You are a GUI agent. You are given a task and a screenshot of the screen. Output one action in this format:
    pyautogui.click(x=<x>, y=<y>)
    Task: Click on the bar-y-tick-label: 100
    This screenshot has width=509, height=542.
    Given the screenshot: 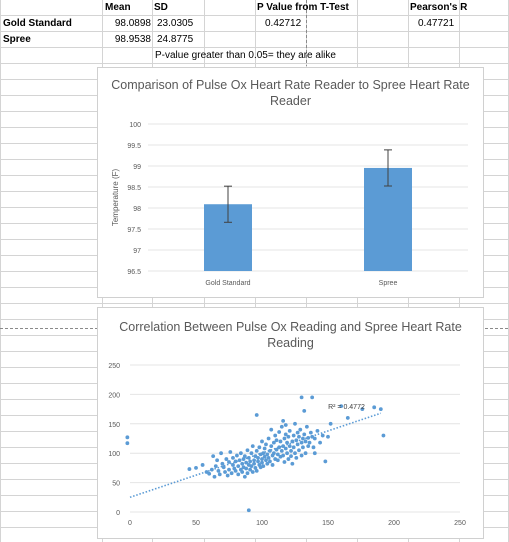 What is the action you would take?
    pyautogui.click(x=135, y=125)
    